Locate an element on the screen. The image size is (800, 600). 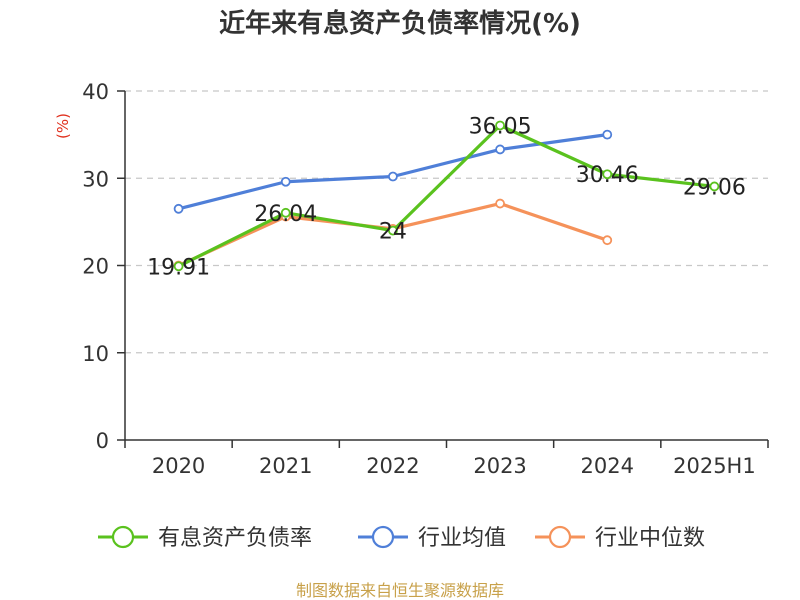
data-label: 36.05 is located at coordinates (500, 126).